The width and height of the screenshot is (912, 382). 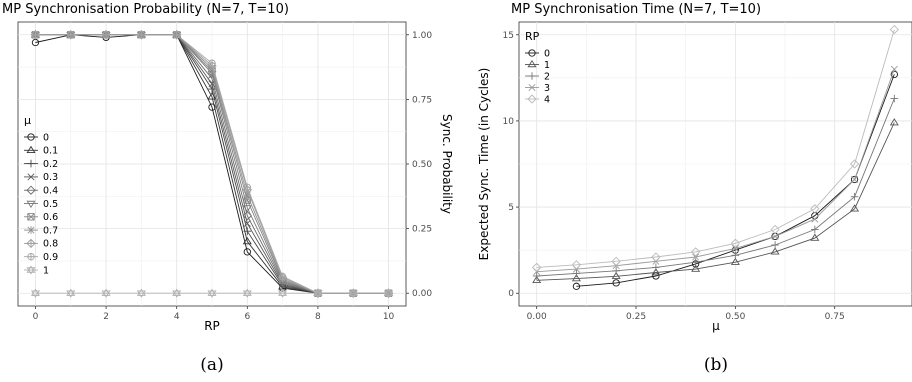 I want to click on y-tick-label: 5, so click(x=511, y=208).